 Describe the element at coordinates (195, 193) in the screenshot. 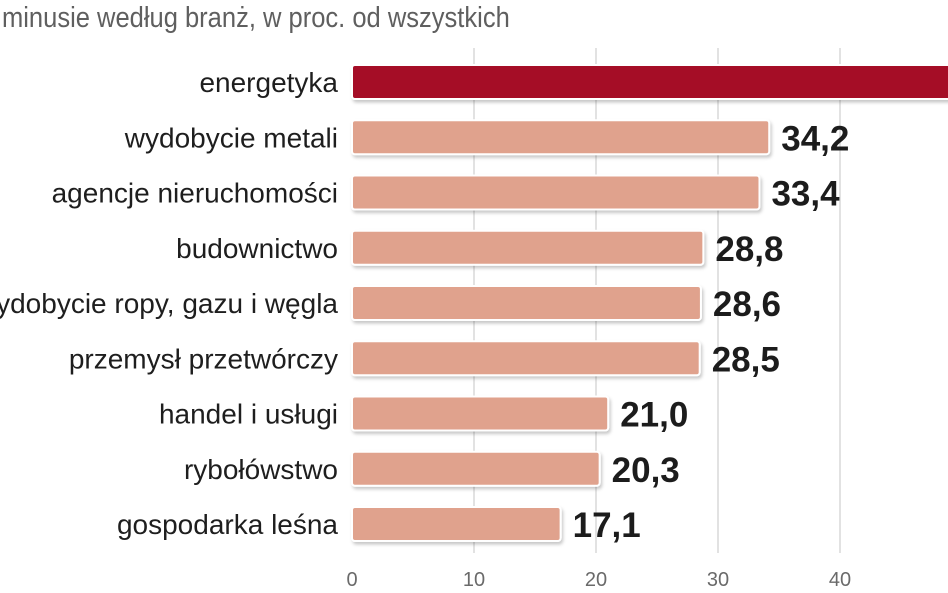

I see `category-label: agencje nieruchomości` at that location.